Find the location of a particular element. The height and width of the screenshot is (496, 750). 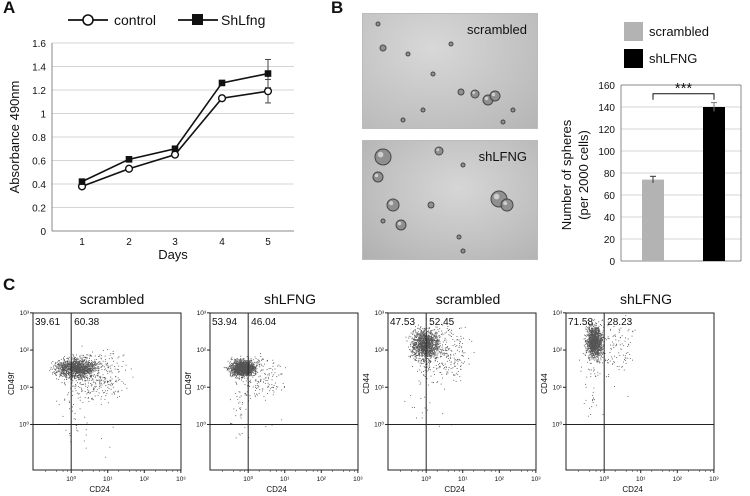

data-point-ShLfng is located at coordinates (222, 83).